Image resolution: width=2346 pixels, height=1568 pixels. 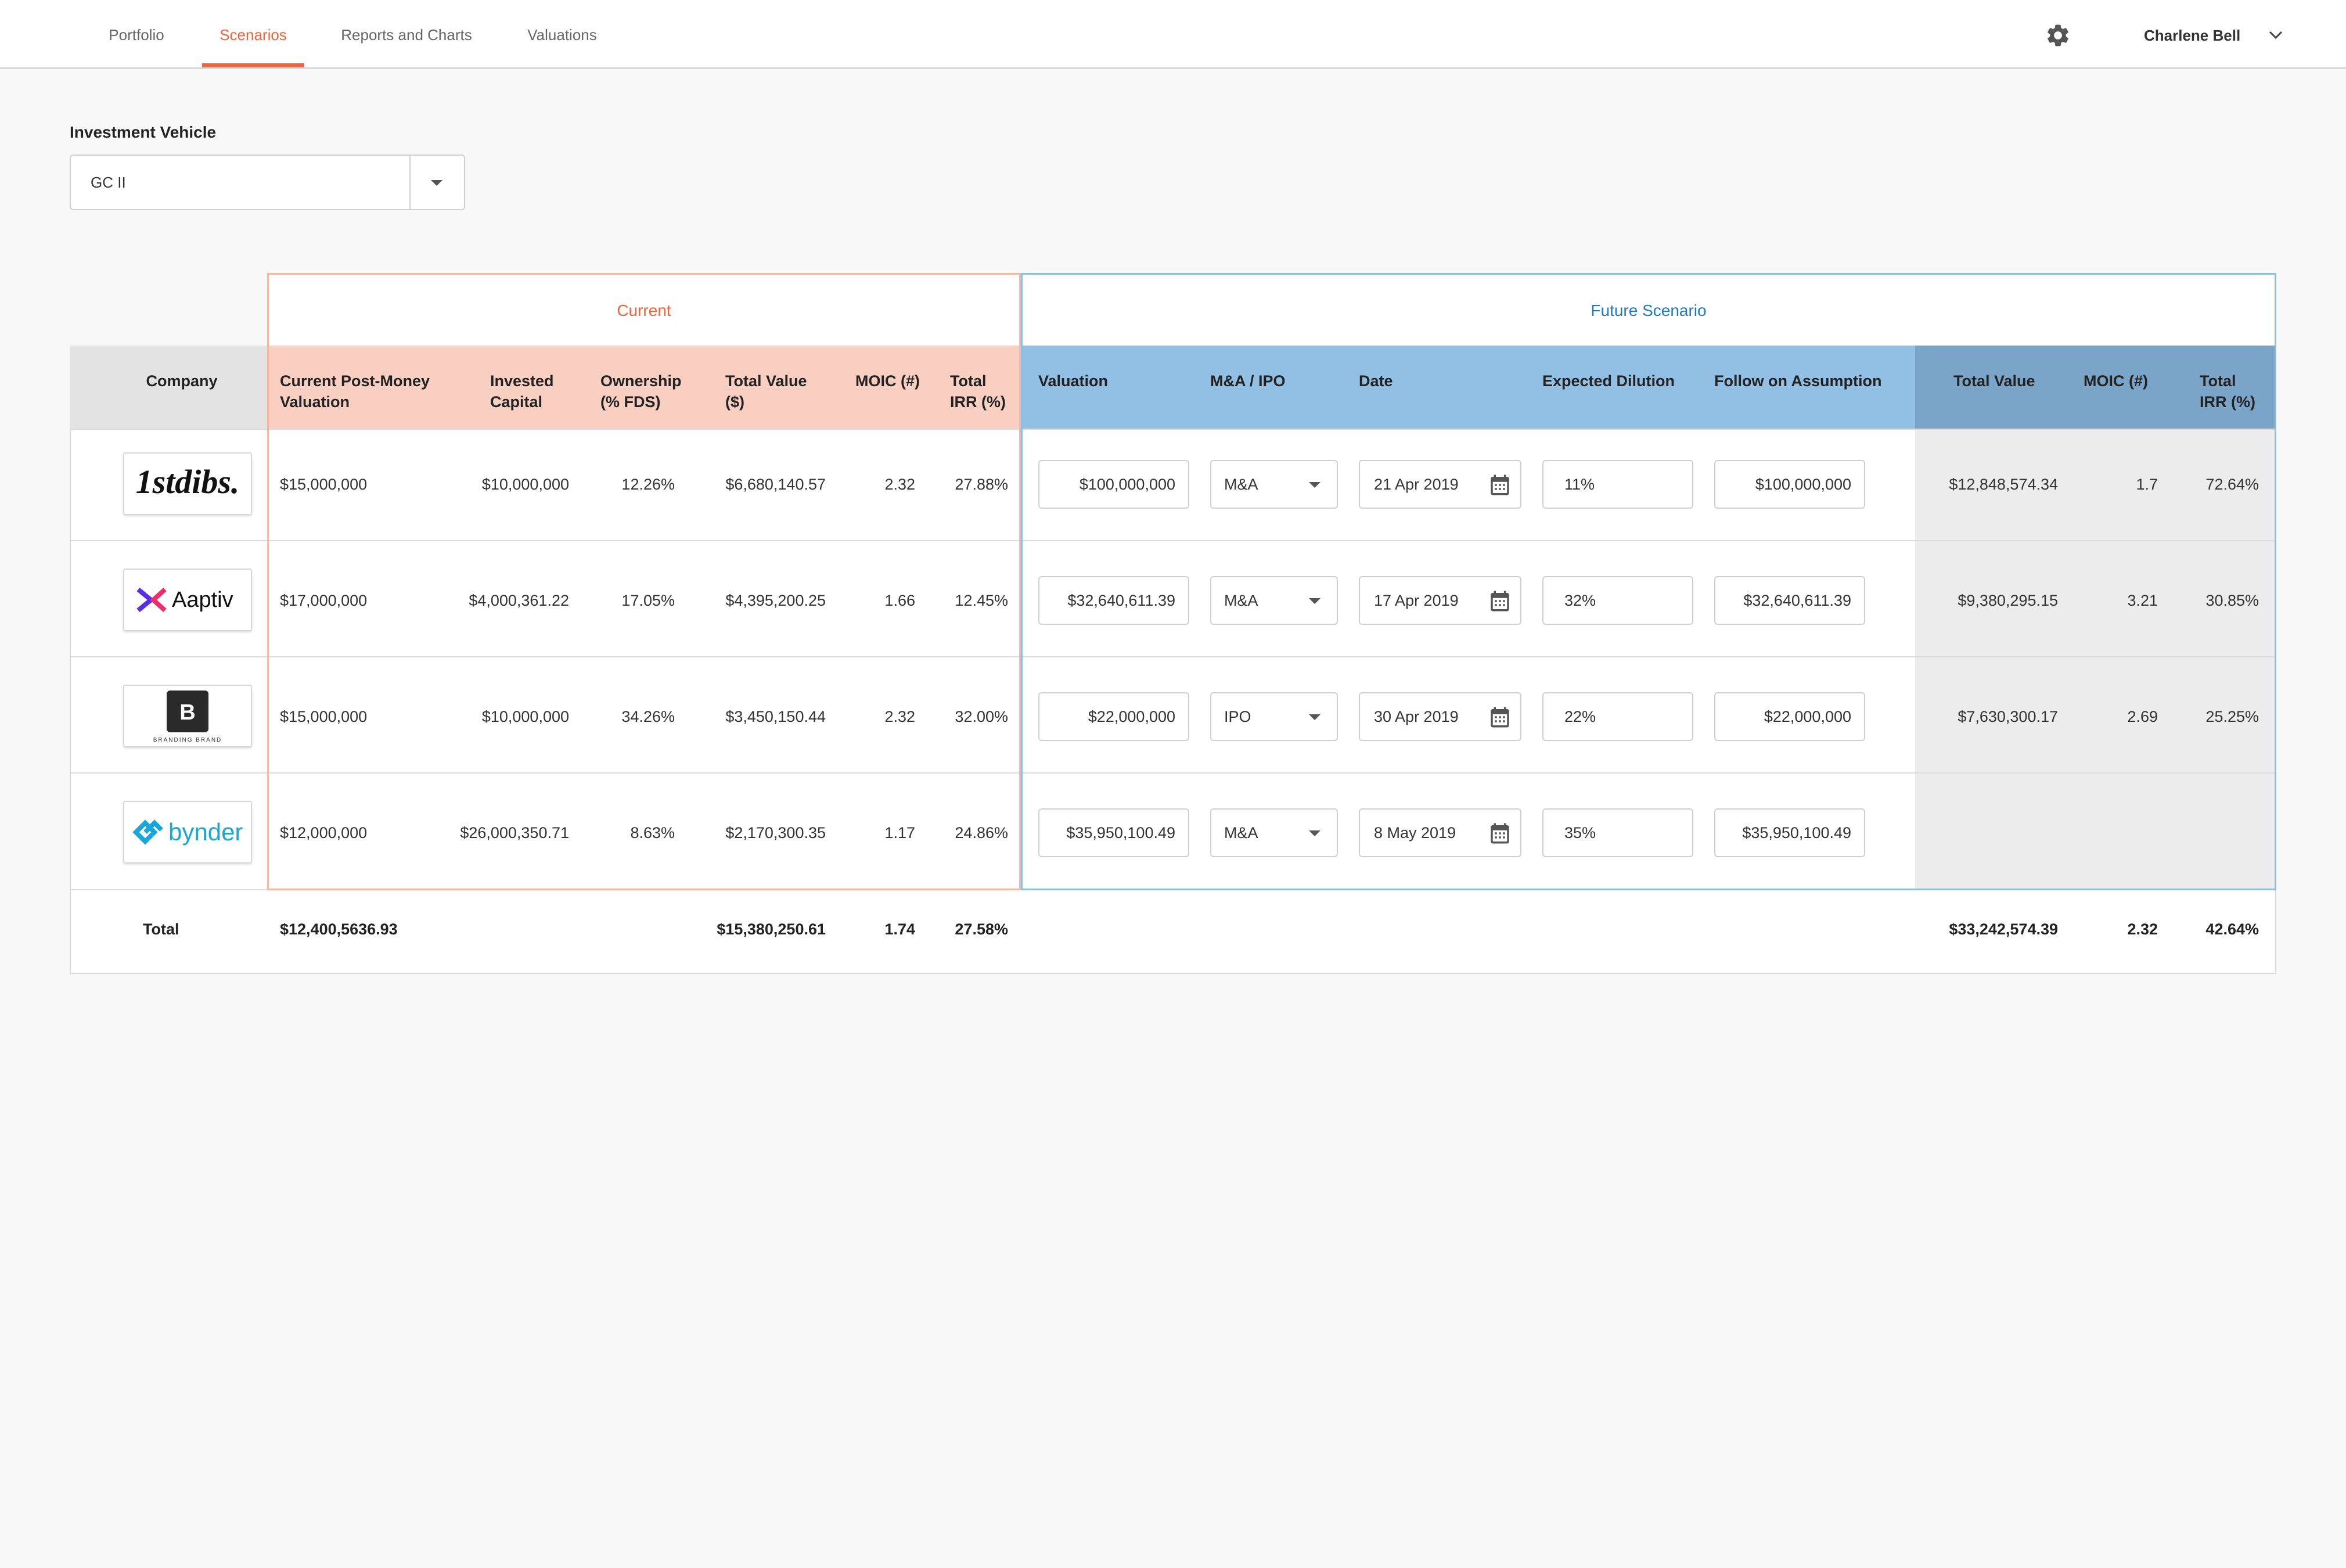 What do you see at coordinates (2142, 601) in the screenshot?
I see `cell-result-moic: 3.21` at bounding box center [2142, 601].